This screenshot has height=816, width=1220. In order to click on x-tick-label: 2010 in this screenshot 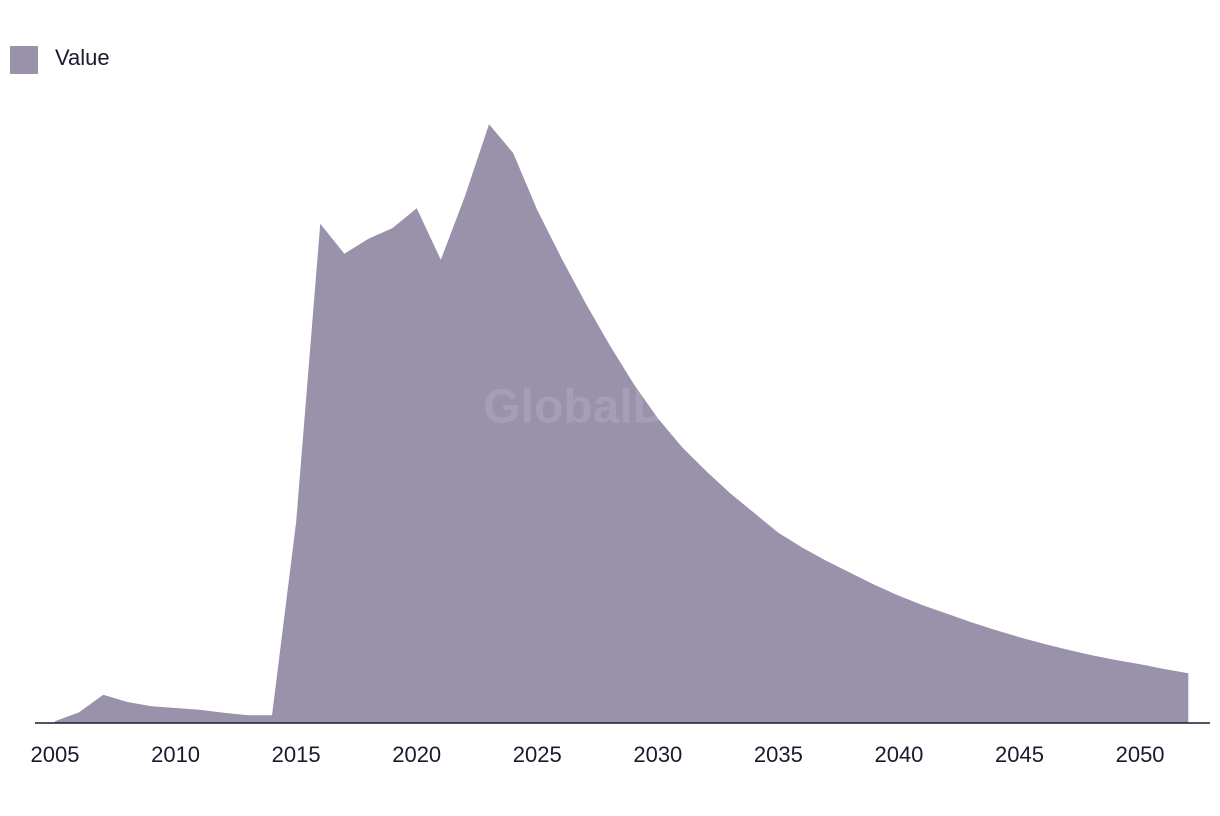, I will do `click(175, 754)`.